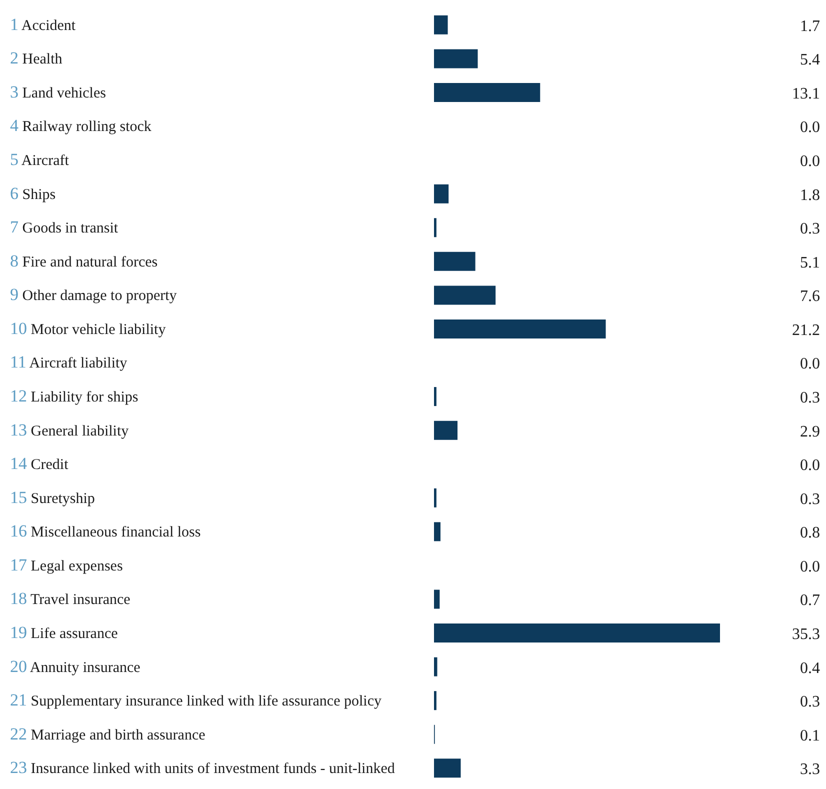 The image size is (826, 789). I want to click on y-tick-label: 12 Liability for ships, so click(74, 396).